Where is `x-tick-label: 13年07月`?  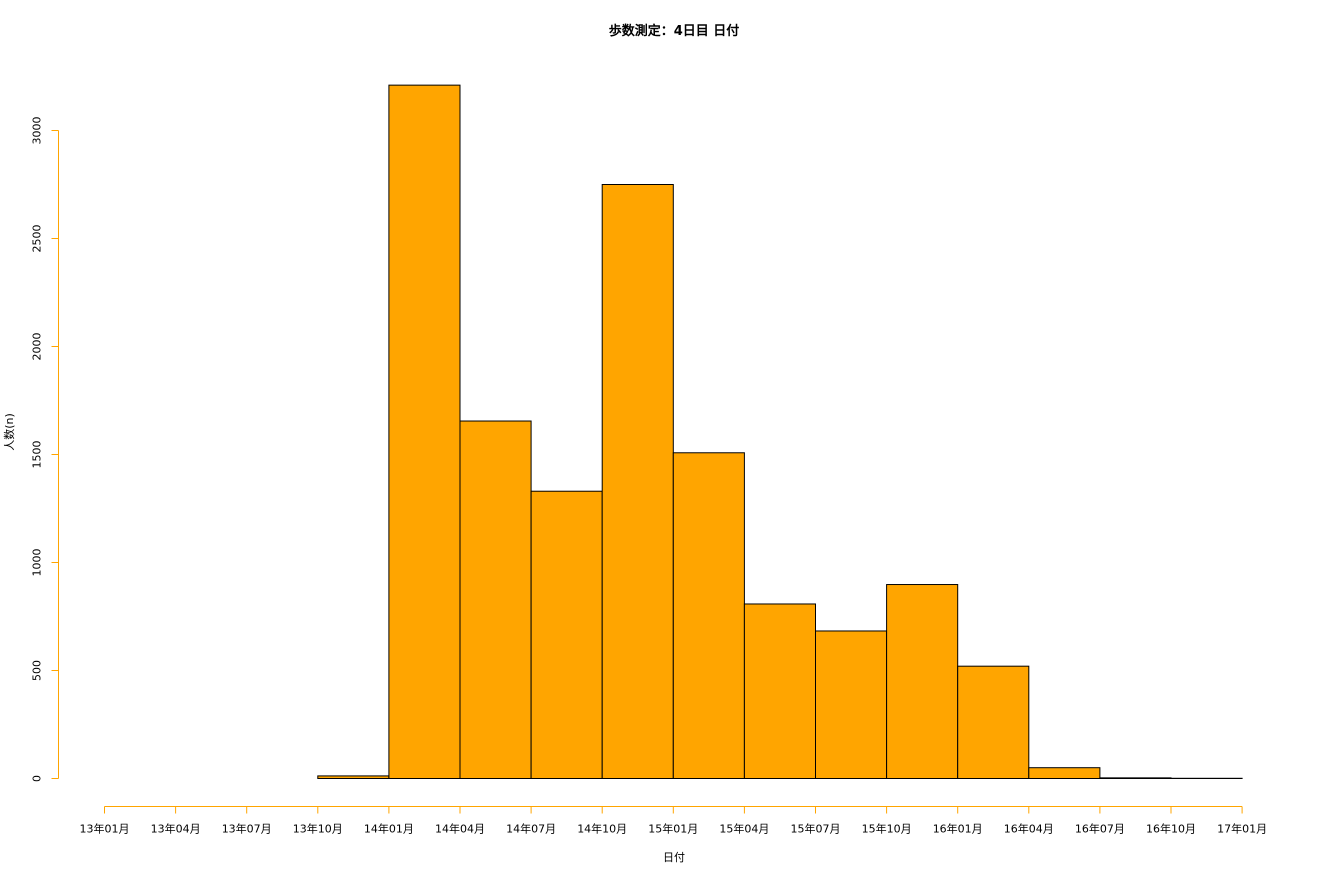
x-tick-label: 13年07月 is located at coordinates (247, 829).